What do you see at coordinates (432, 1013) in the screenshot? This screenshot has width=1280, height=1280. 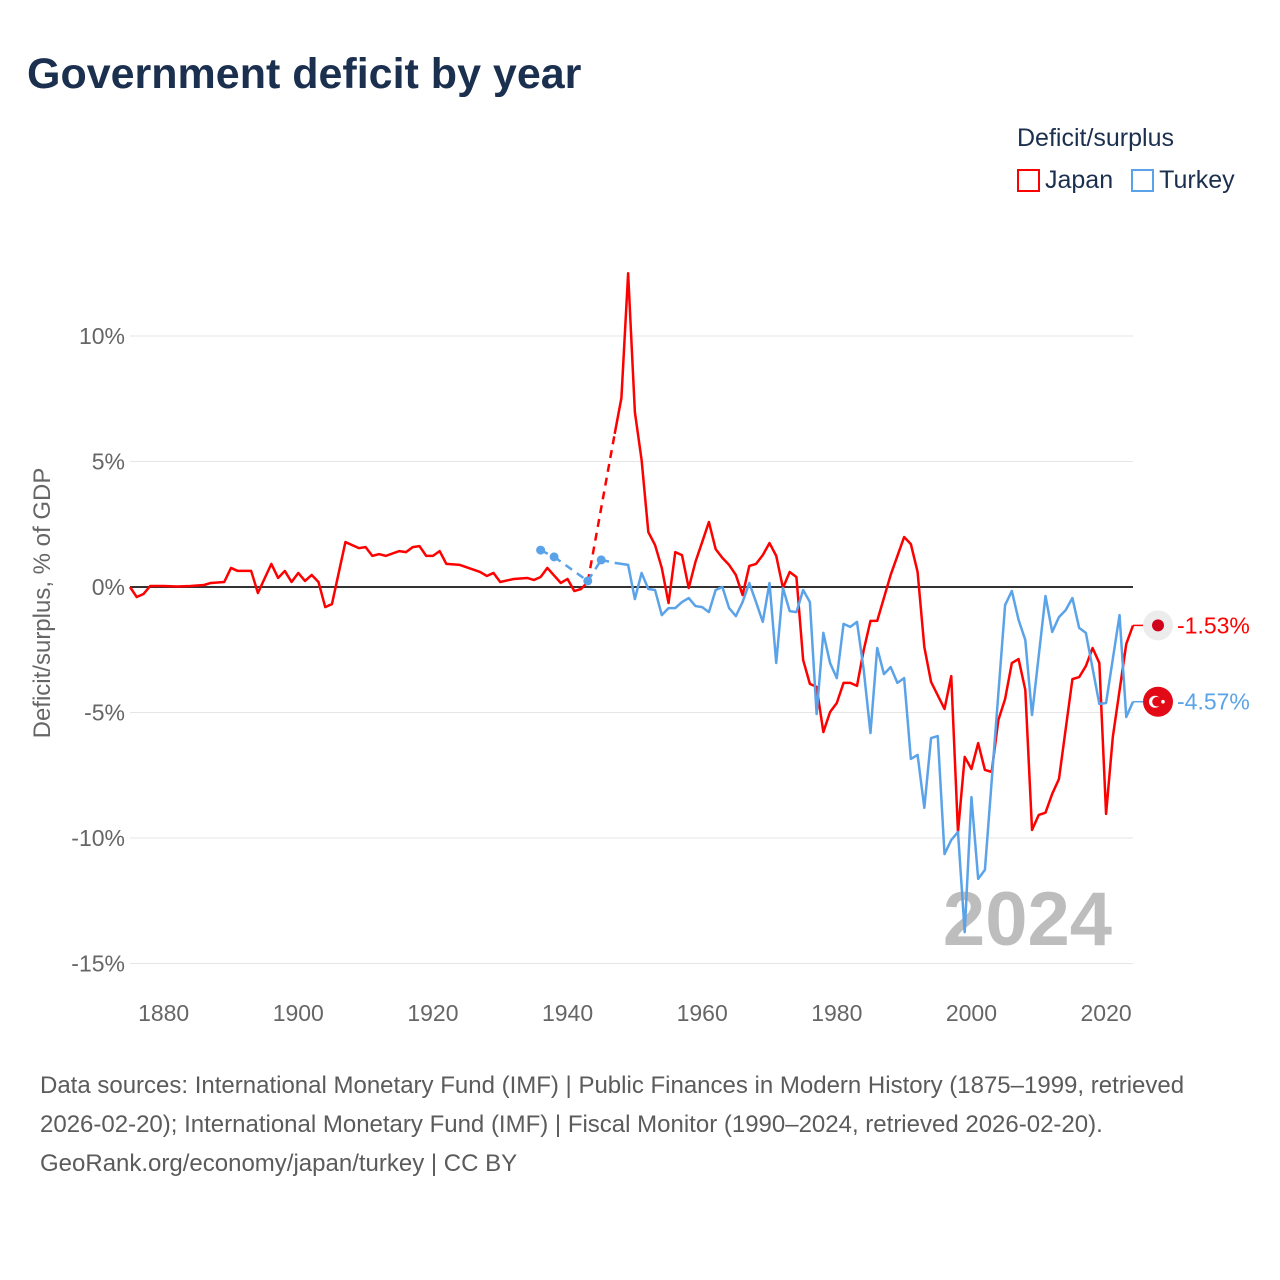 I see `x-tick-label: 1920` at bounding box center [432, 1013].